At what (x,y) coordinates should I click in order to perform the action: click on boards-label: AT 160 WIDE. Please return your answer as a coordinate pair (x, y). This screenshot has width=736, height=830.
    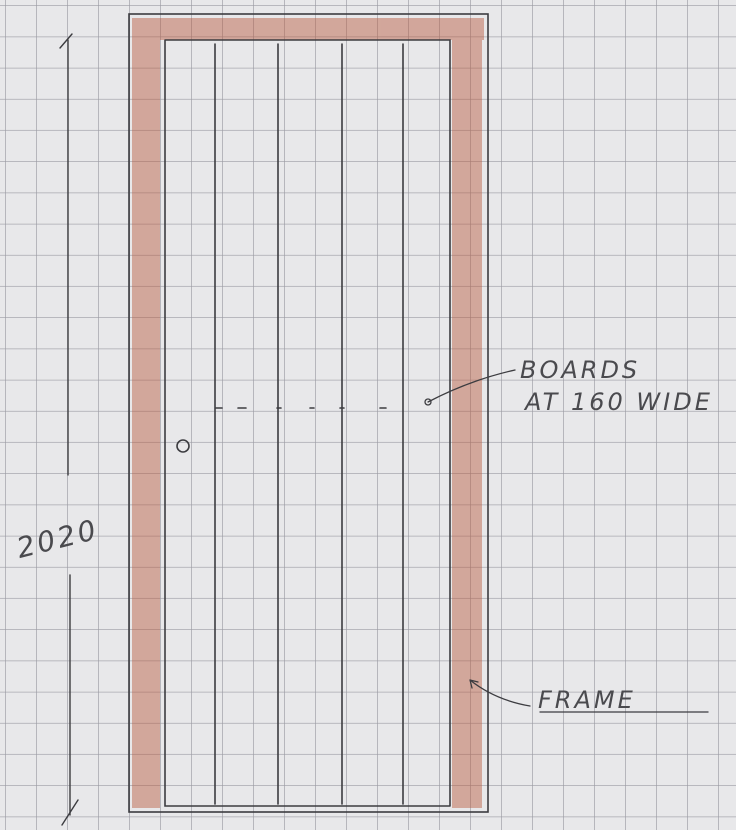
    Looking at the image, I should click on (618, 402).